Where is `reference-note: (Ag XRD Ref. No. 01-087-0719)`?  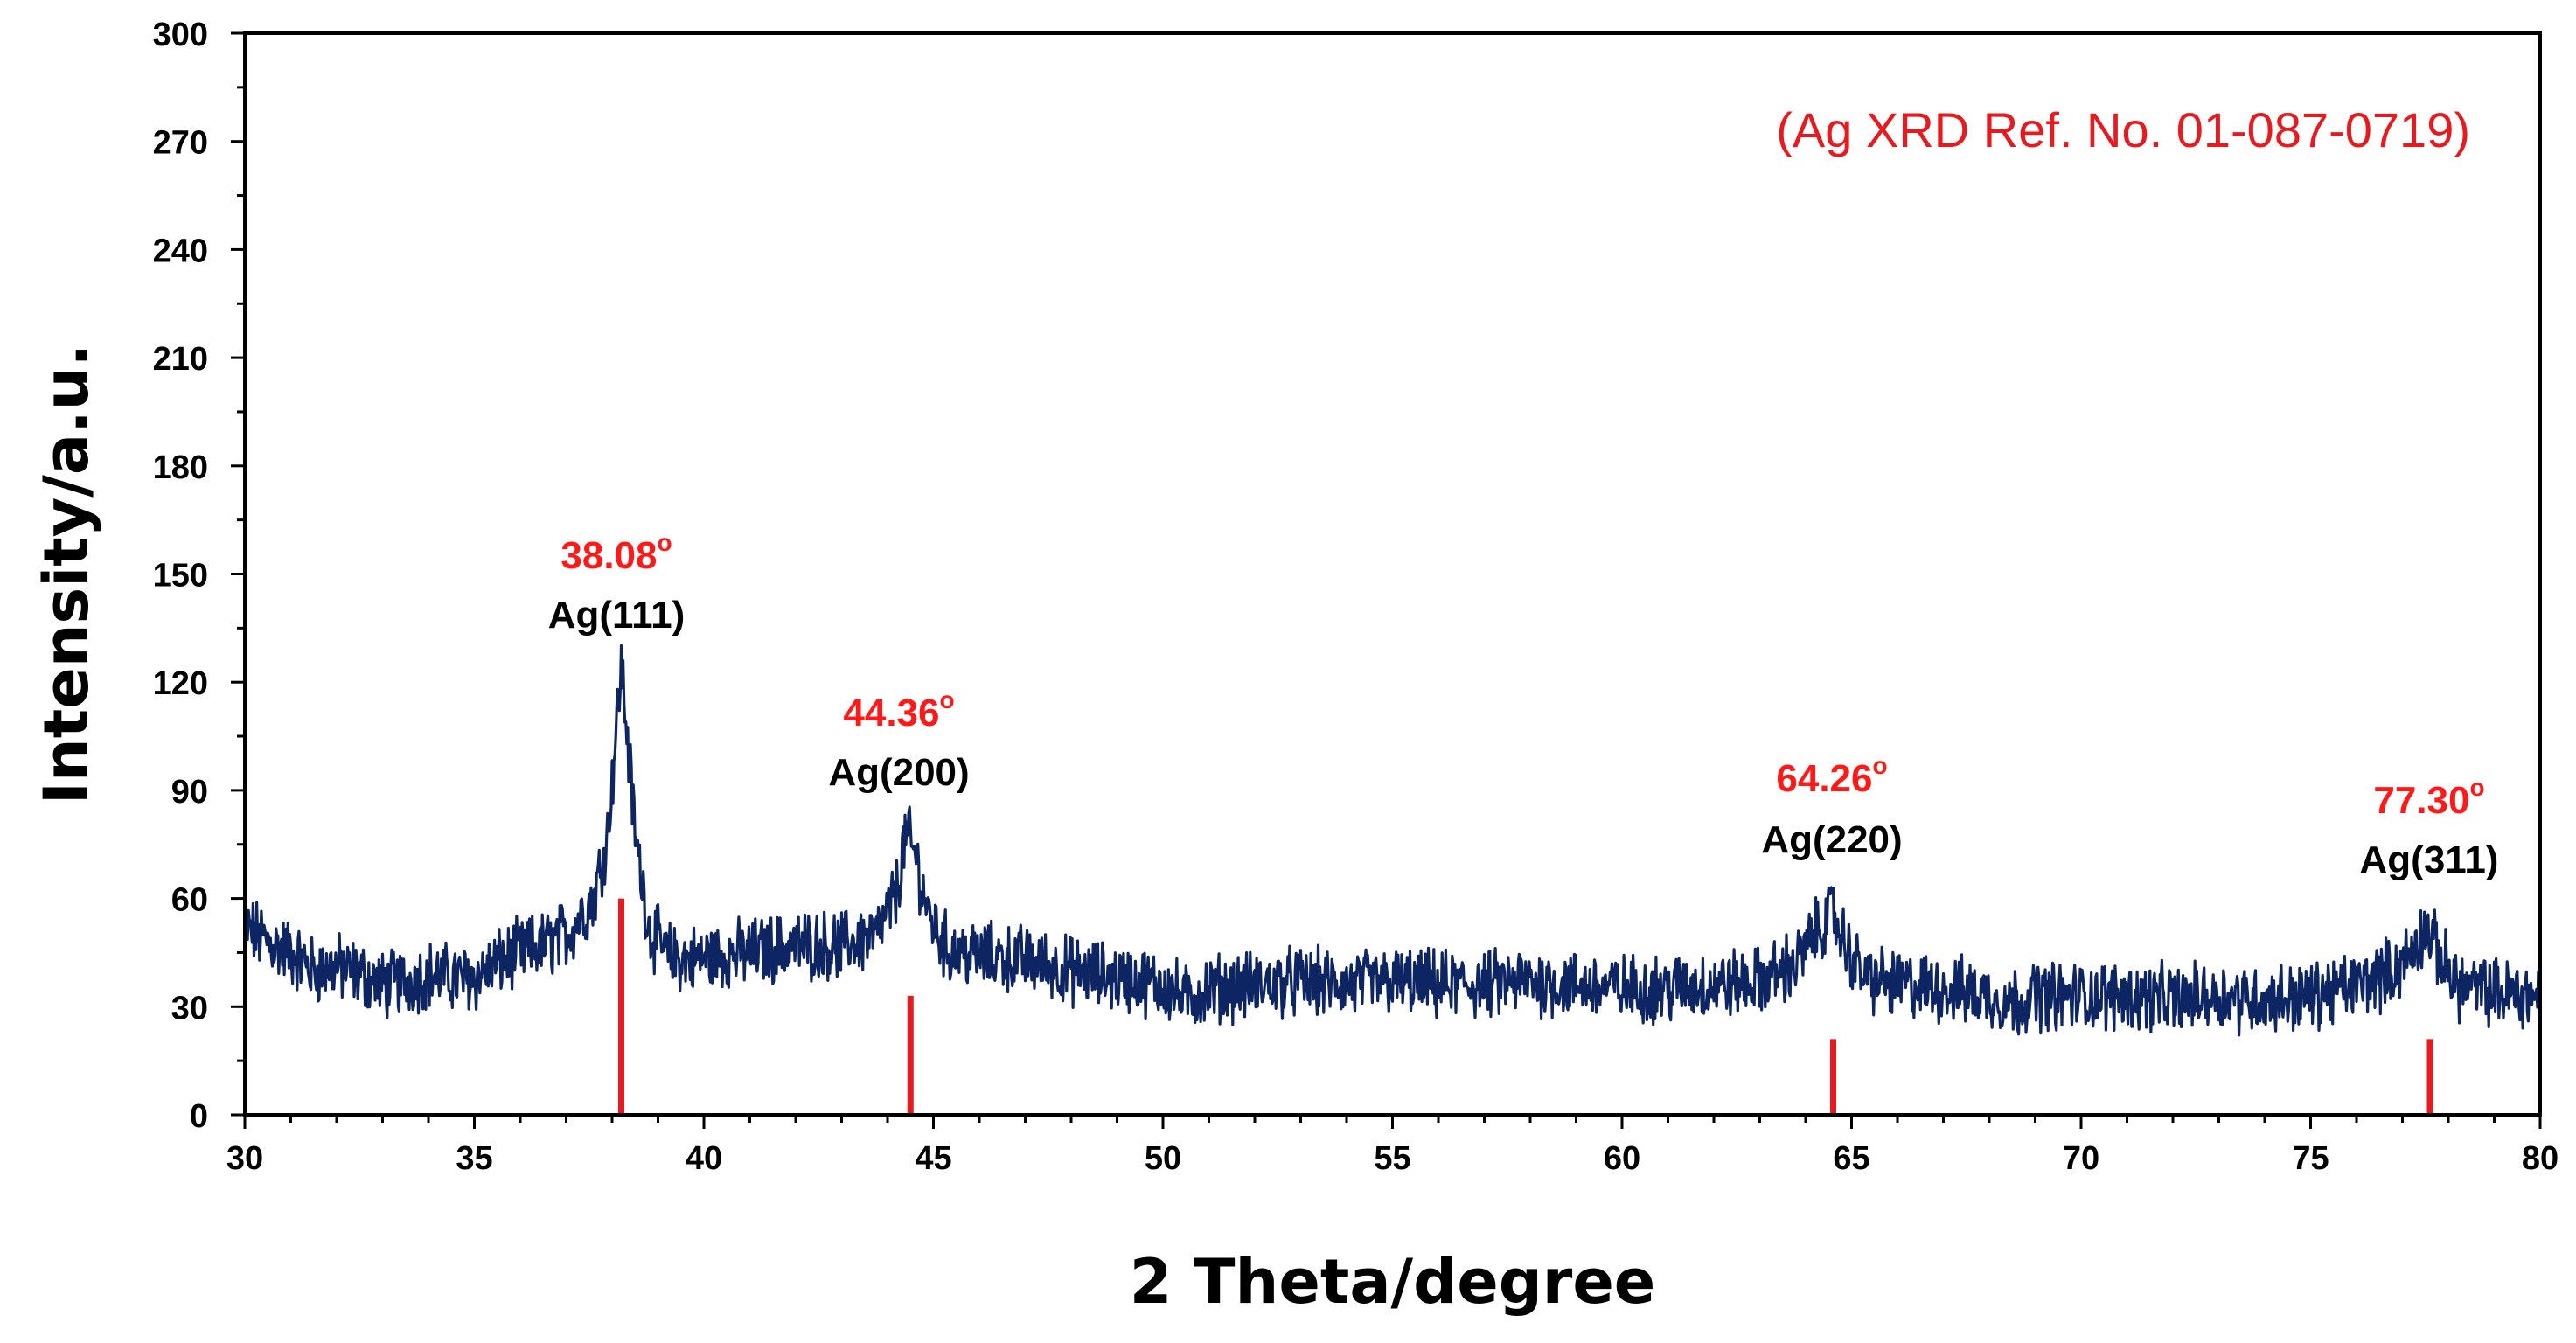
reference-note: (Ag XRD Ref. No. 01-087-0719) is located at coordinates (2123, 129).